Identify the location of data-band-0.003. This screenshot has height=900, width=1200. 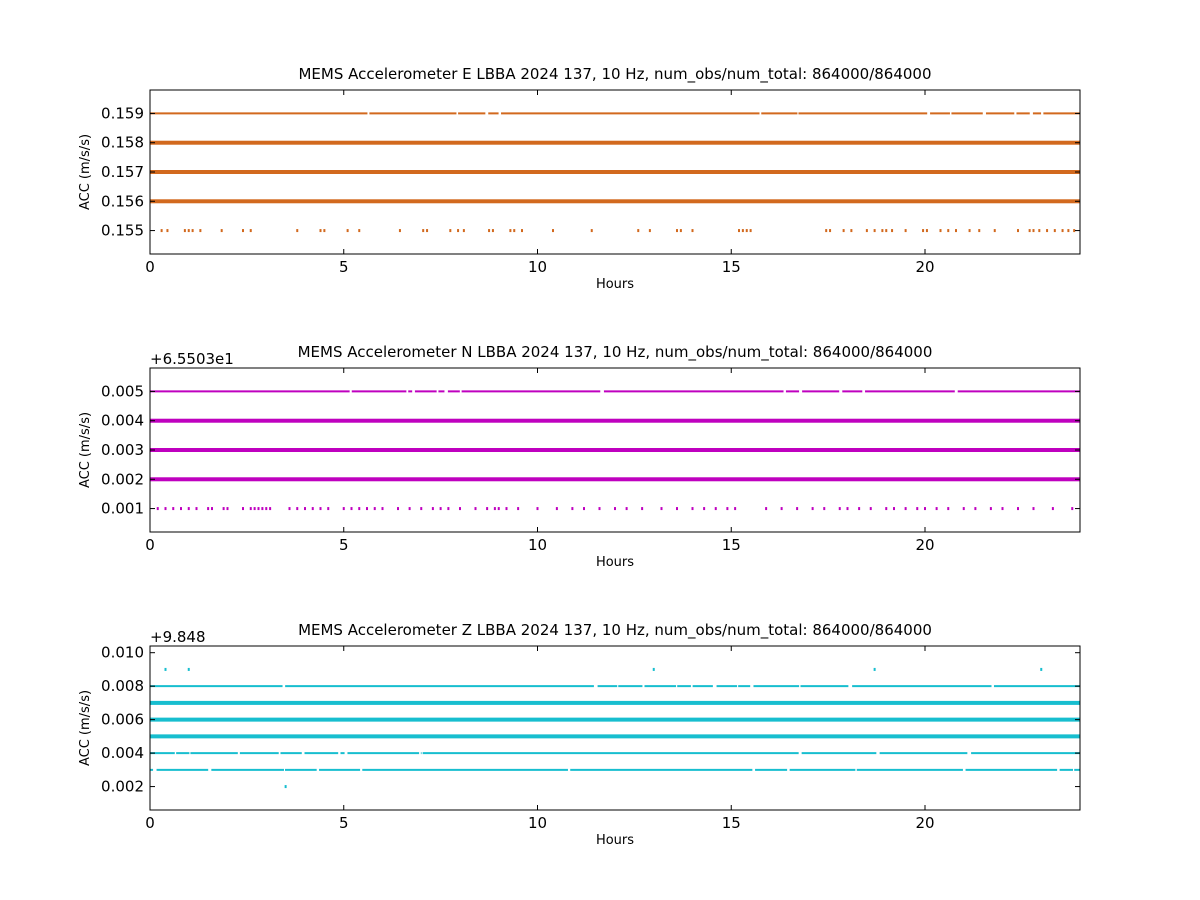
(615, 450).